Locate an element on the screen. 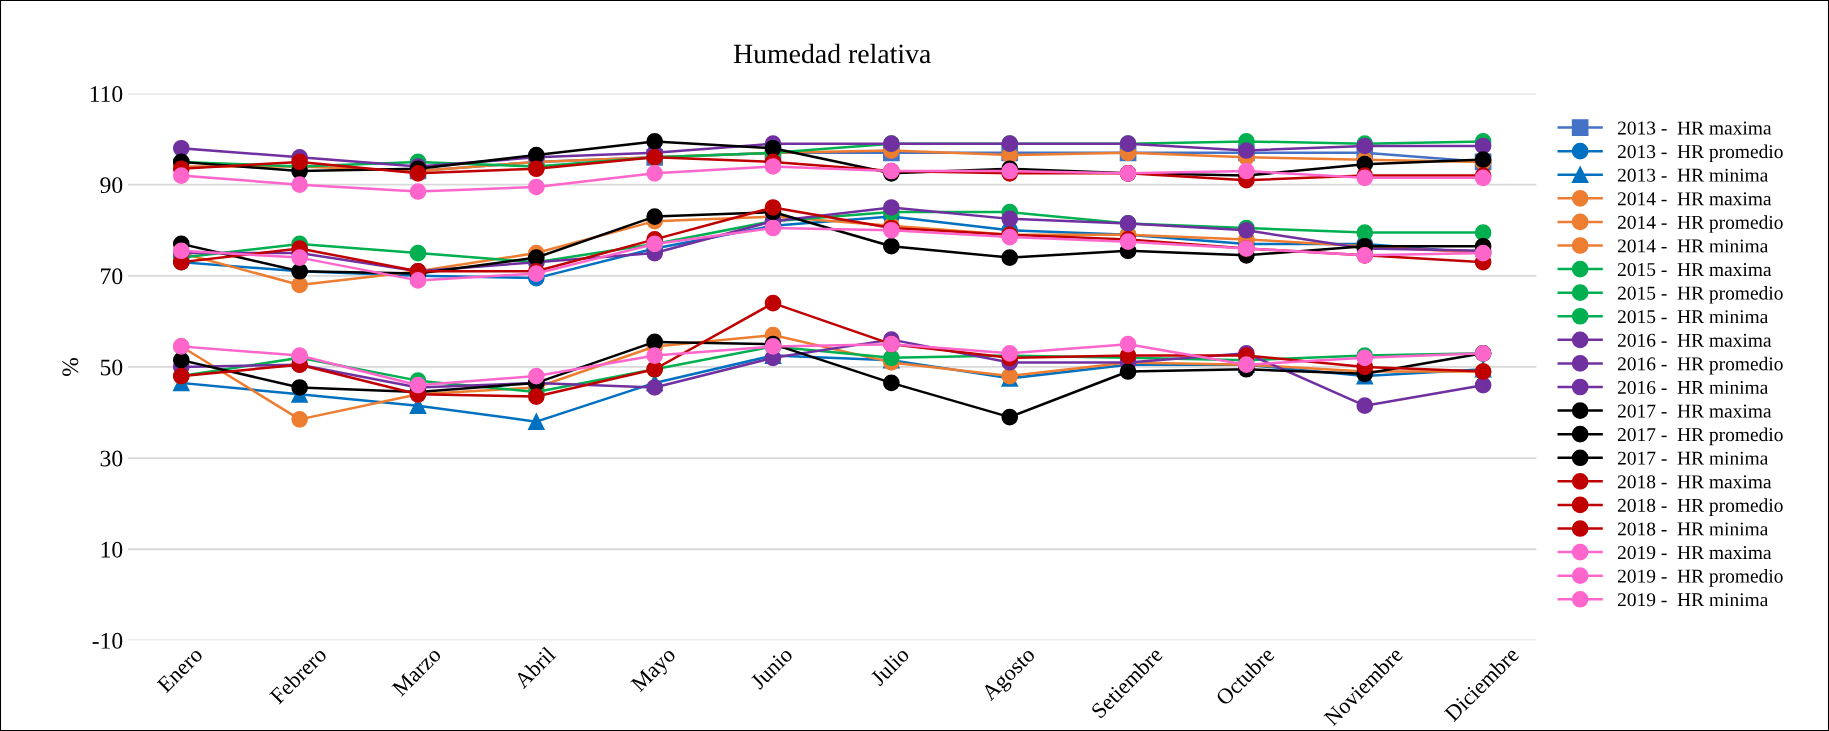 This screenshot has height=731, width=1829. x-tick-label: Julio is located at coordinates (889, 666).